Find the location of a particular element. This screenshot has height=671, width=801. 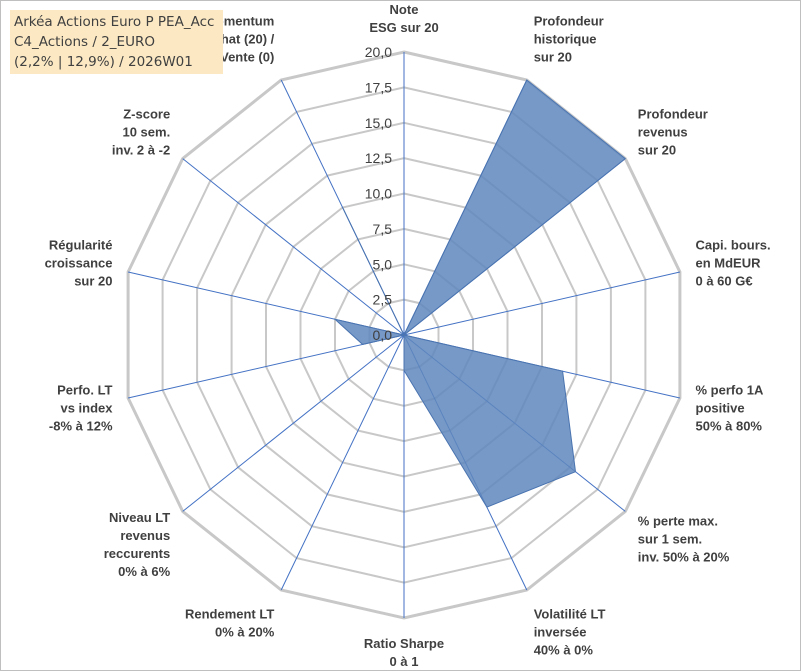

axis-label-line: inversée is located at coordinates (560, 631).